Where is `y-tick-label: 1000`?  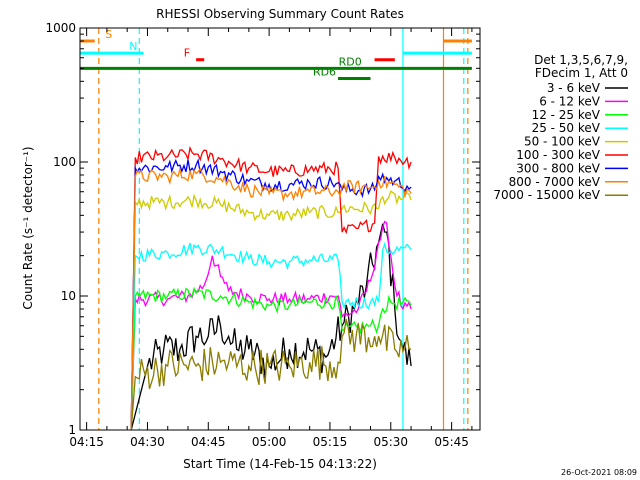
y-tick-label: 1000 is located at coordinates (60, 28).